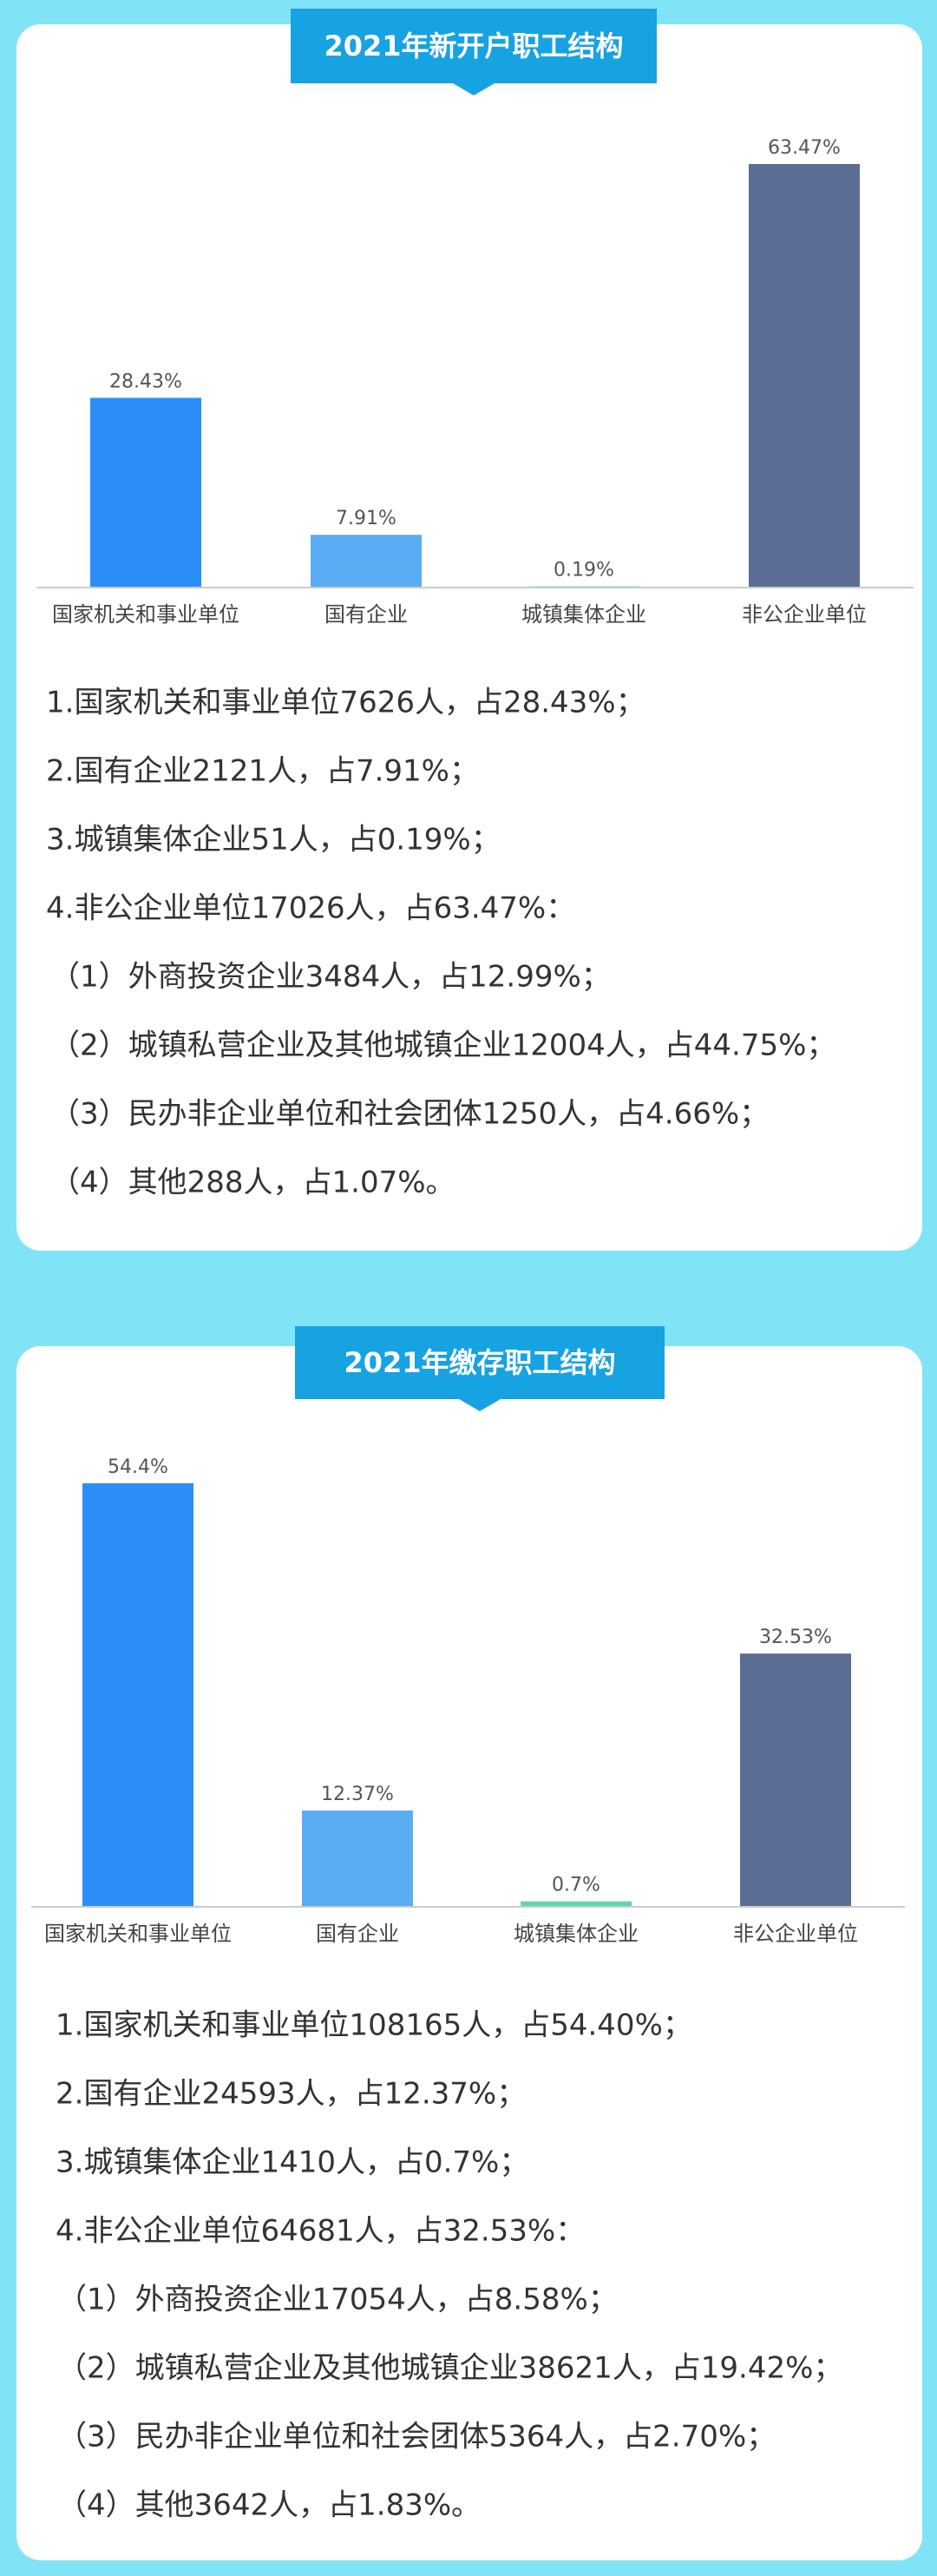 The image size is (937, 2576). What do you see at coordinates (320, 2232) in the screenshot?
I see `summary-line: 4.非公企业单位64681人，占32.53%：` at bounding box center [320, 2232].